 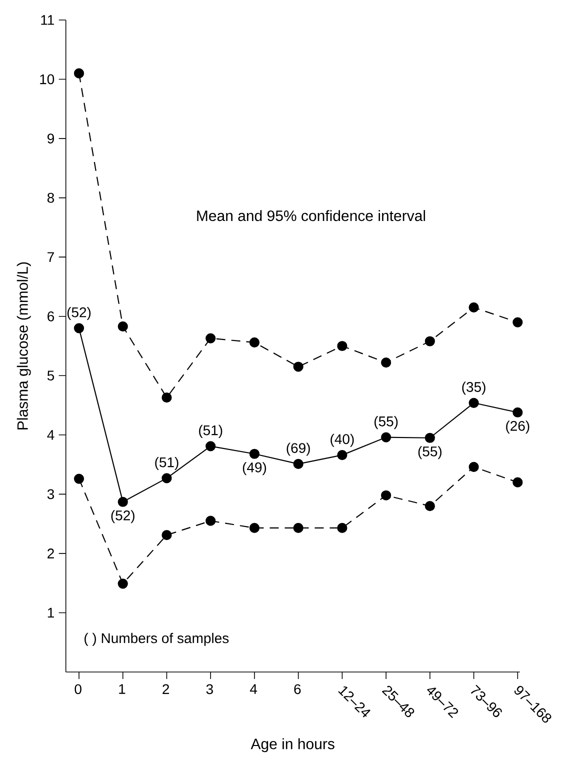 I want to click on x-tick-label: 6, so click(x=297, y=689).